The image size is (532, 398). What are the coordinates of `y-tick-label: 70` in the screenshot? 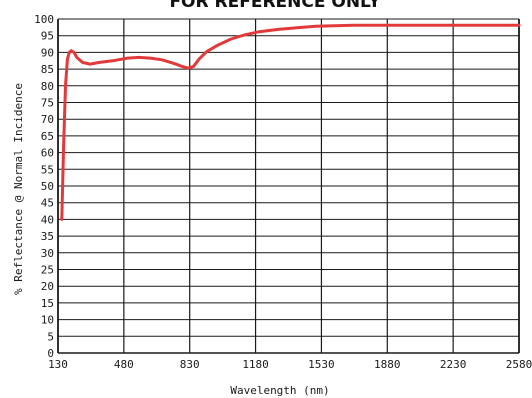 It's located at (47, 119).